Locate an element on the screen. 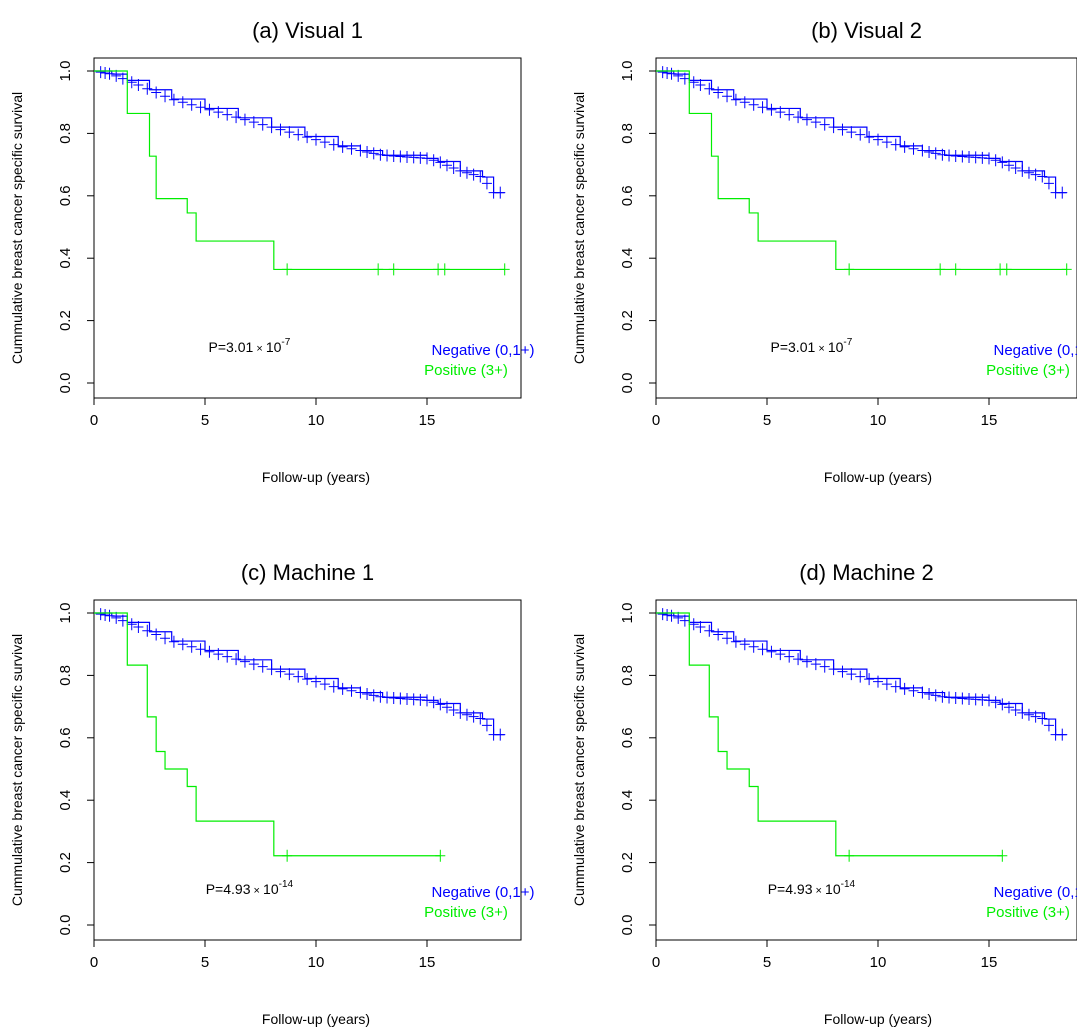 The height and width of the screenshot is (1028, 1077). legend-entry-positive: Positive (3+) is located at coordinates (466, 370).